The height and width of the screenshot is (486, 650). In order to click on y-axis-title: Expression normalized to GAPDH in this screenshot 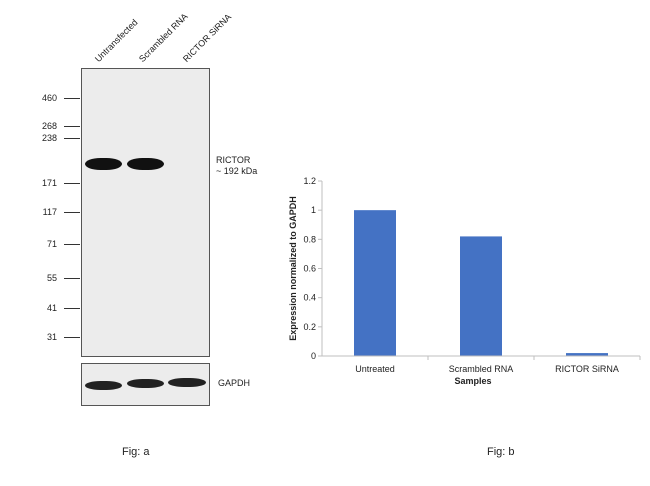, I will do `click(293, 268)`.